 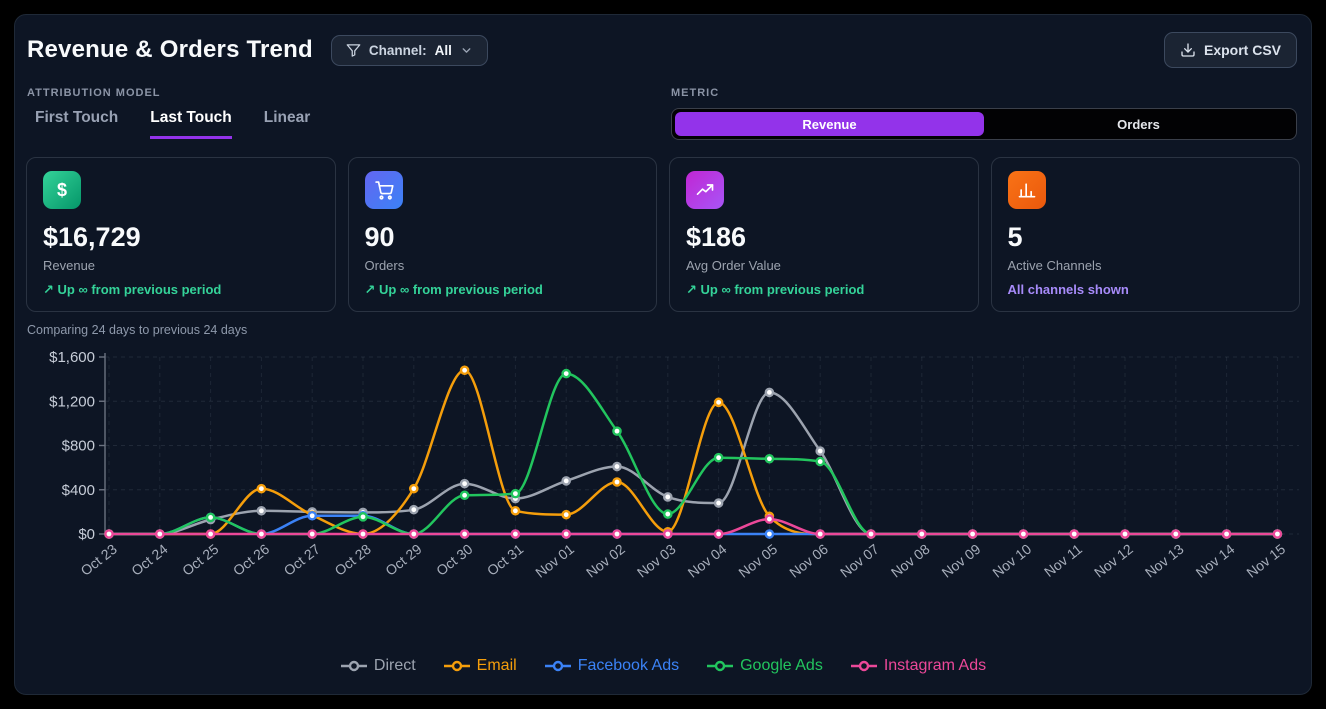 I want to click on legend-item-email: Email, so click(x=480, y=666).